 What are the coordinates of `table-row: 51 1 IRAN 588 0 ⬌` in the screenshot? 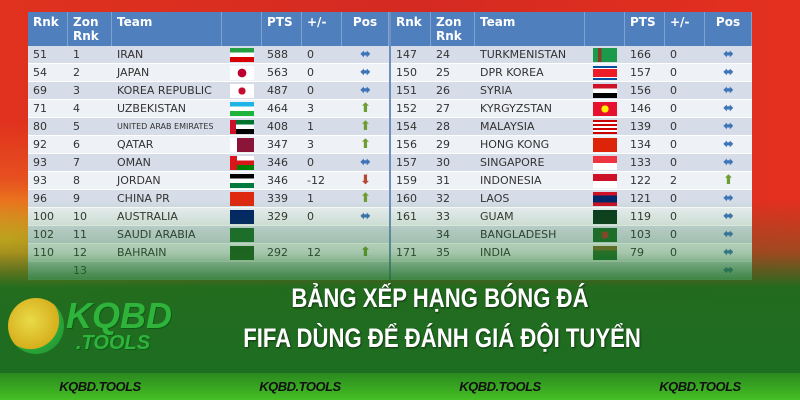 It's located at (208, 55).